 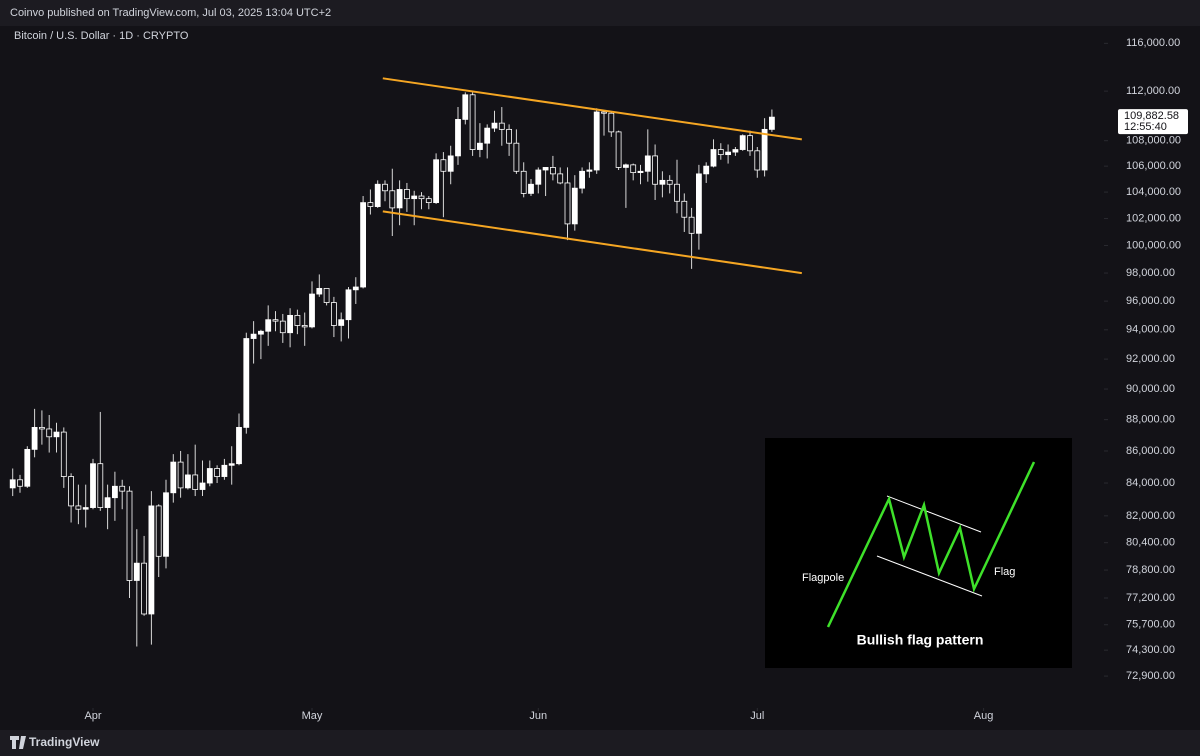 What do you see at coordinates (1150, 359) in the screenshot?
I see `y-tick-label: 92,000.00` at bounding box center [1150, 359].